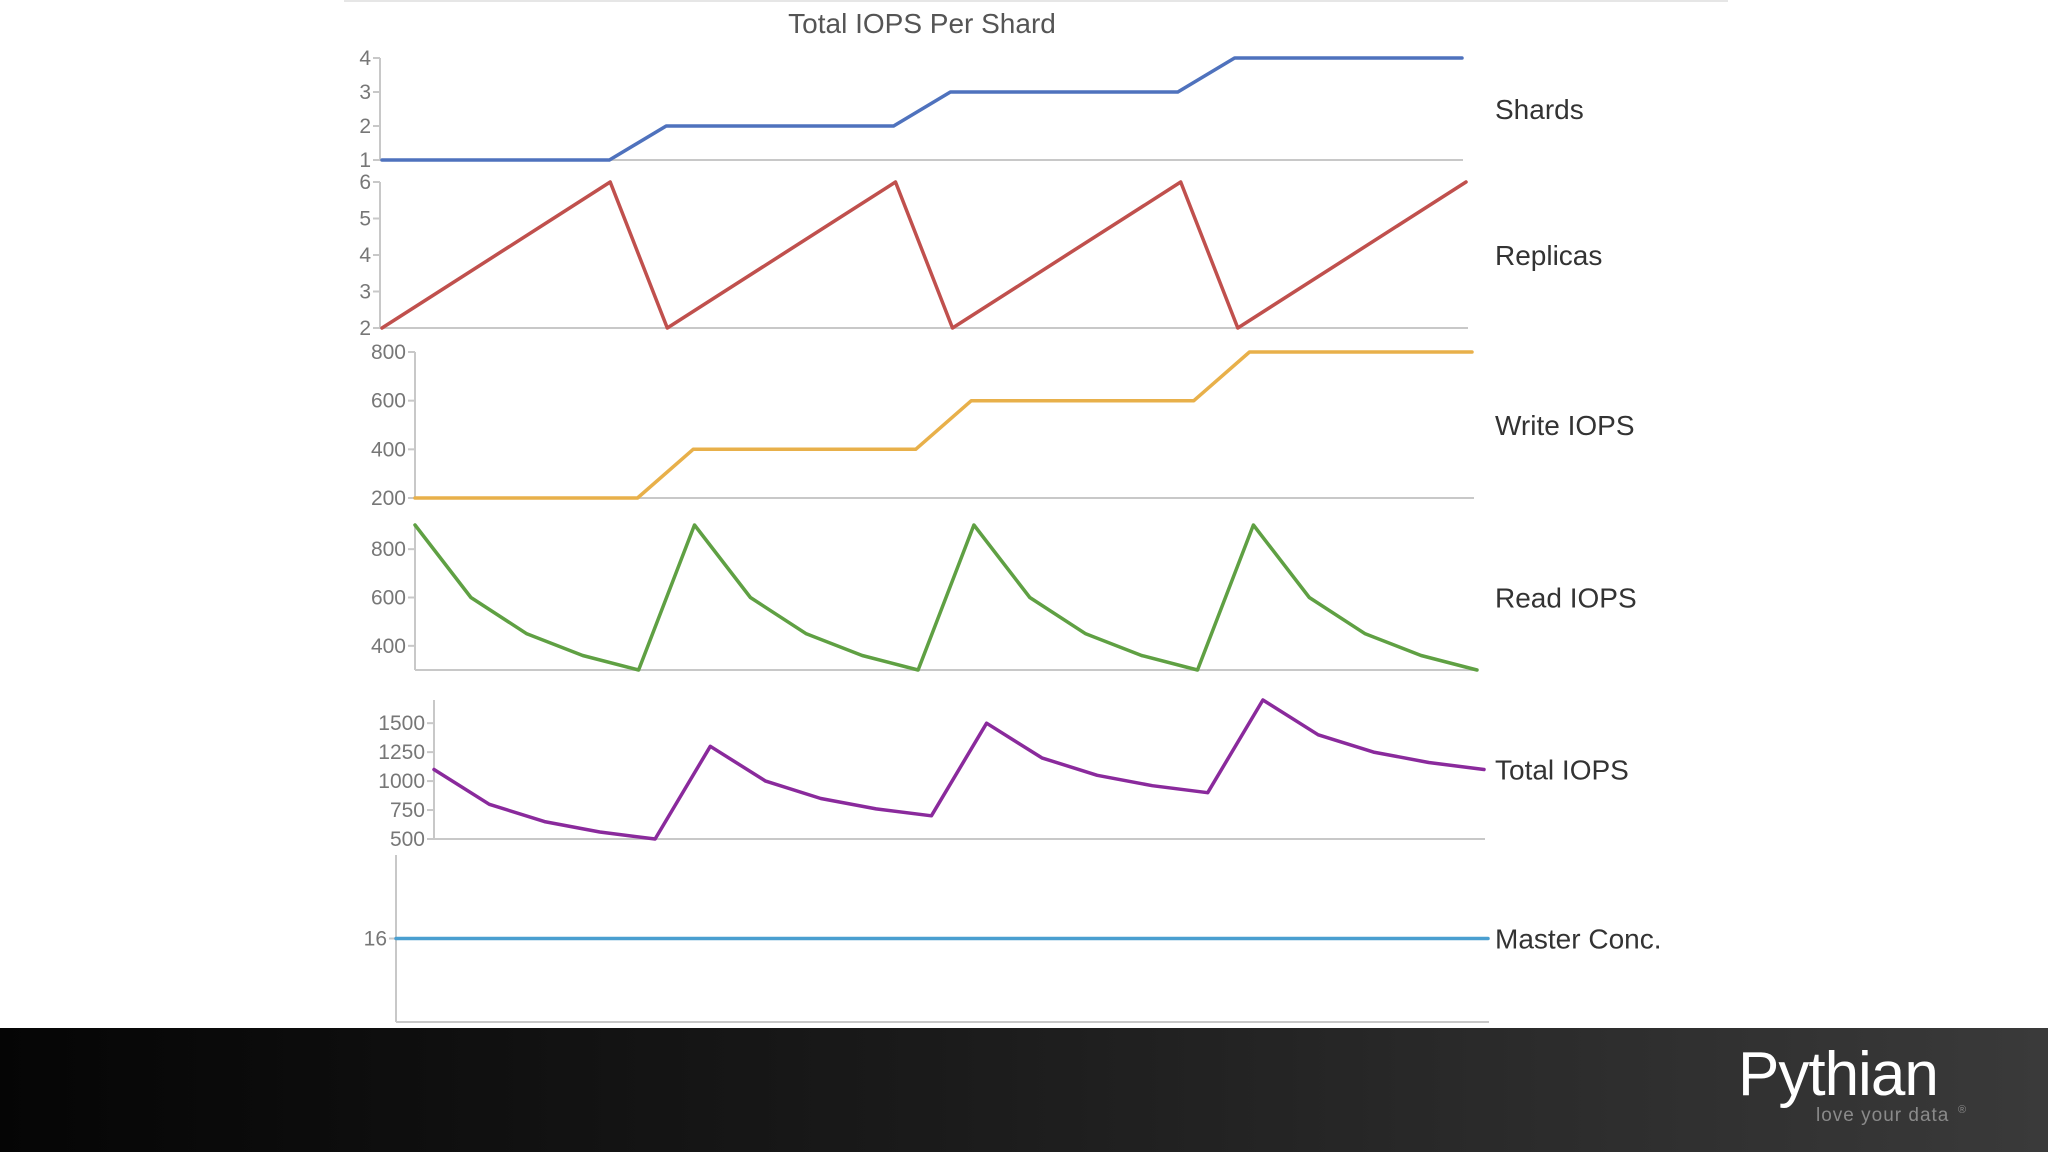 This screenshot has width=2048, height=1152. I want to click on write-iops-tick-label: 600, so click(388, 401).